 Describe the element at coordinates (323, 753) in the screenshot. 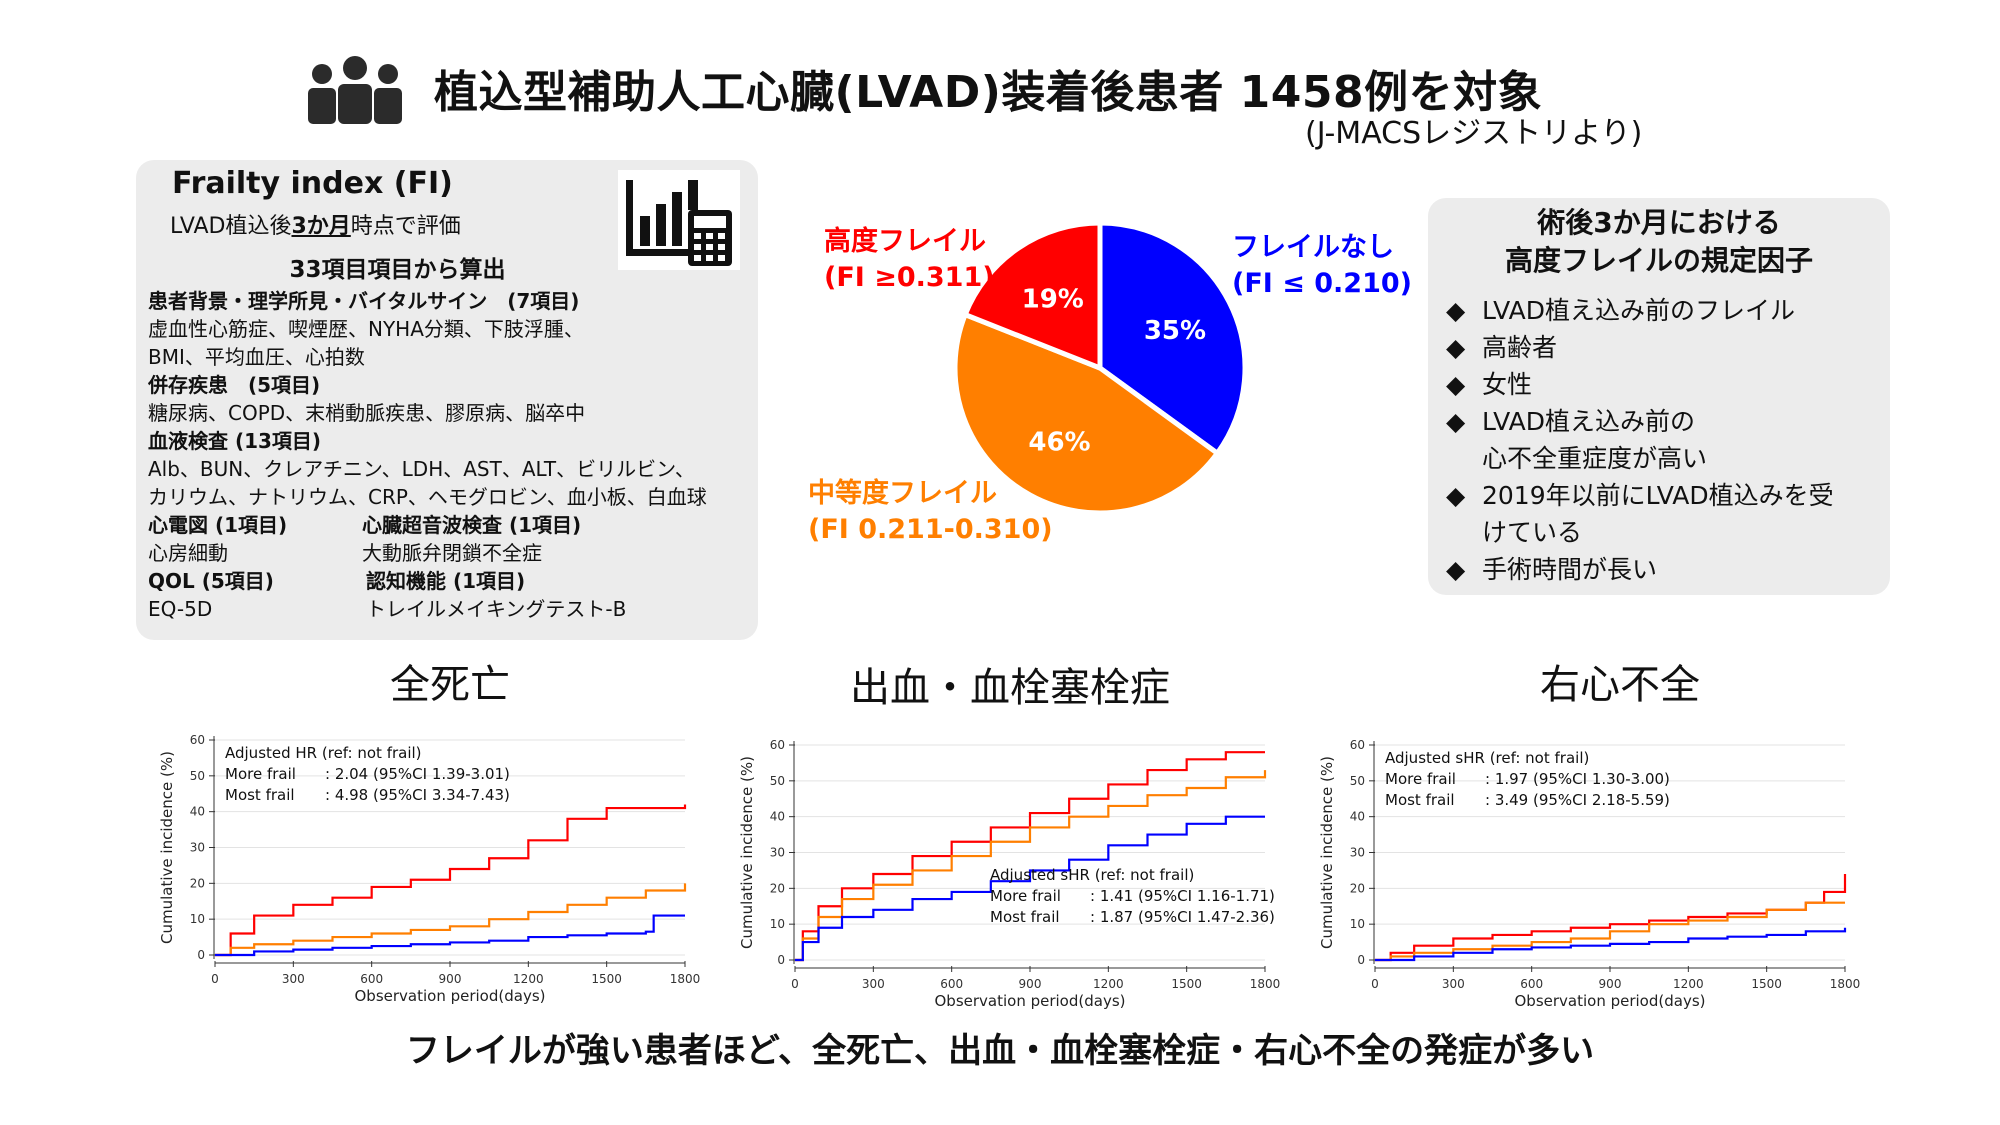

I see `stat-header: Adjusted HR (ref: not frail)` at that location.